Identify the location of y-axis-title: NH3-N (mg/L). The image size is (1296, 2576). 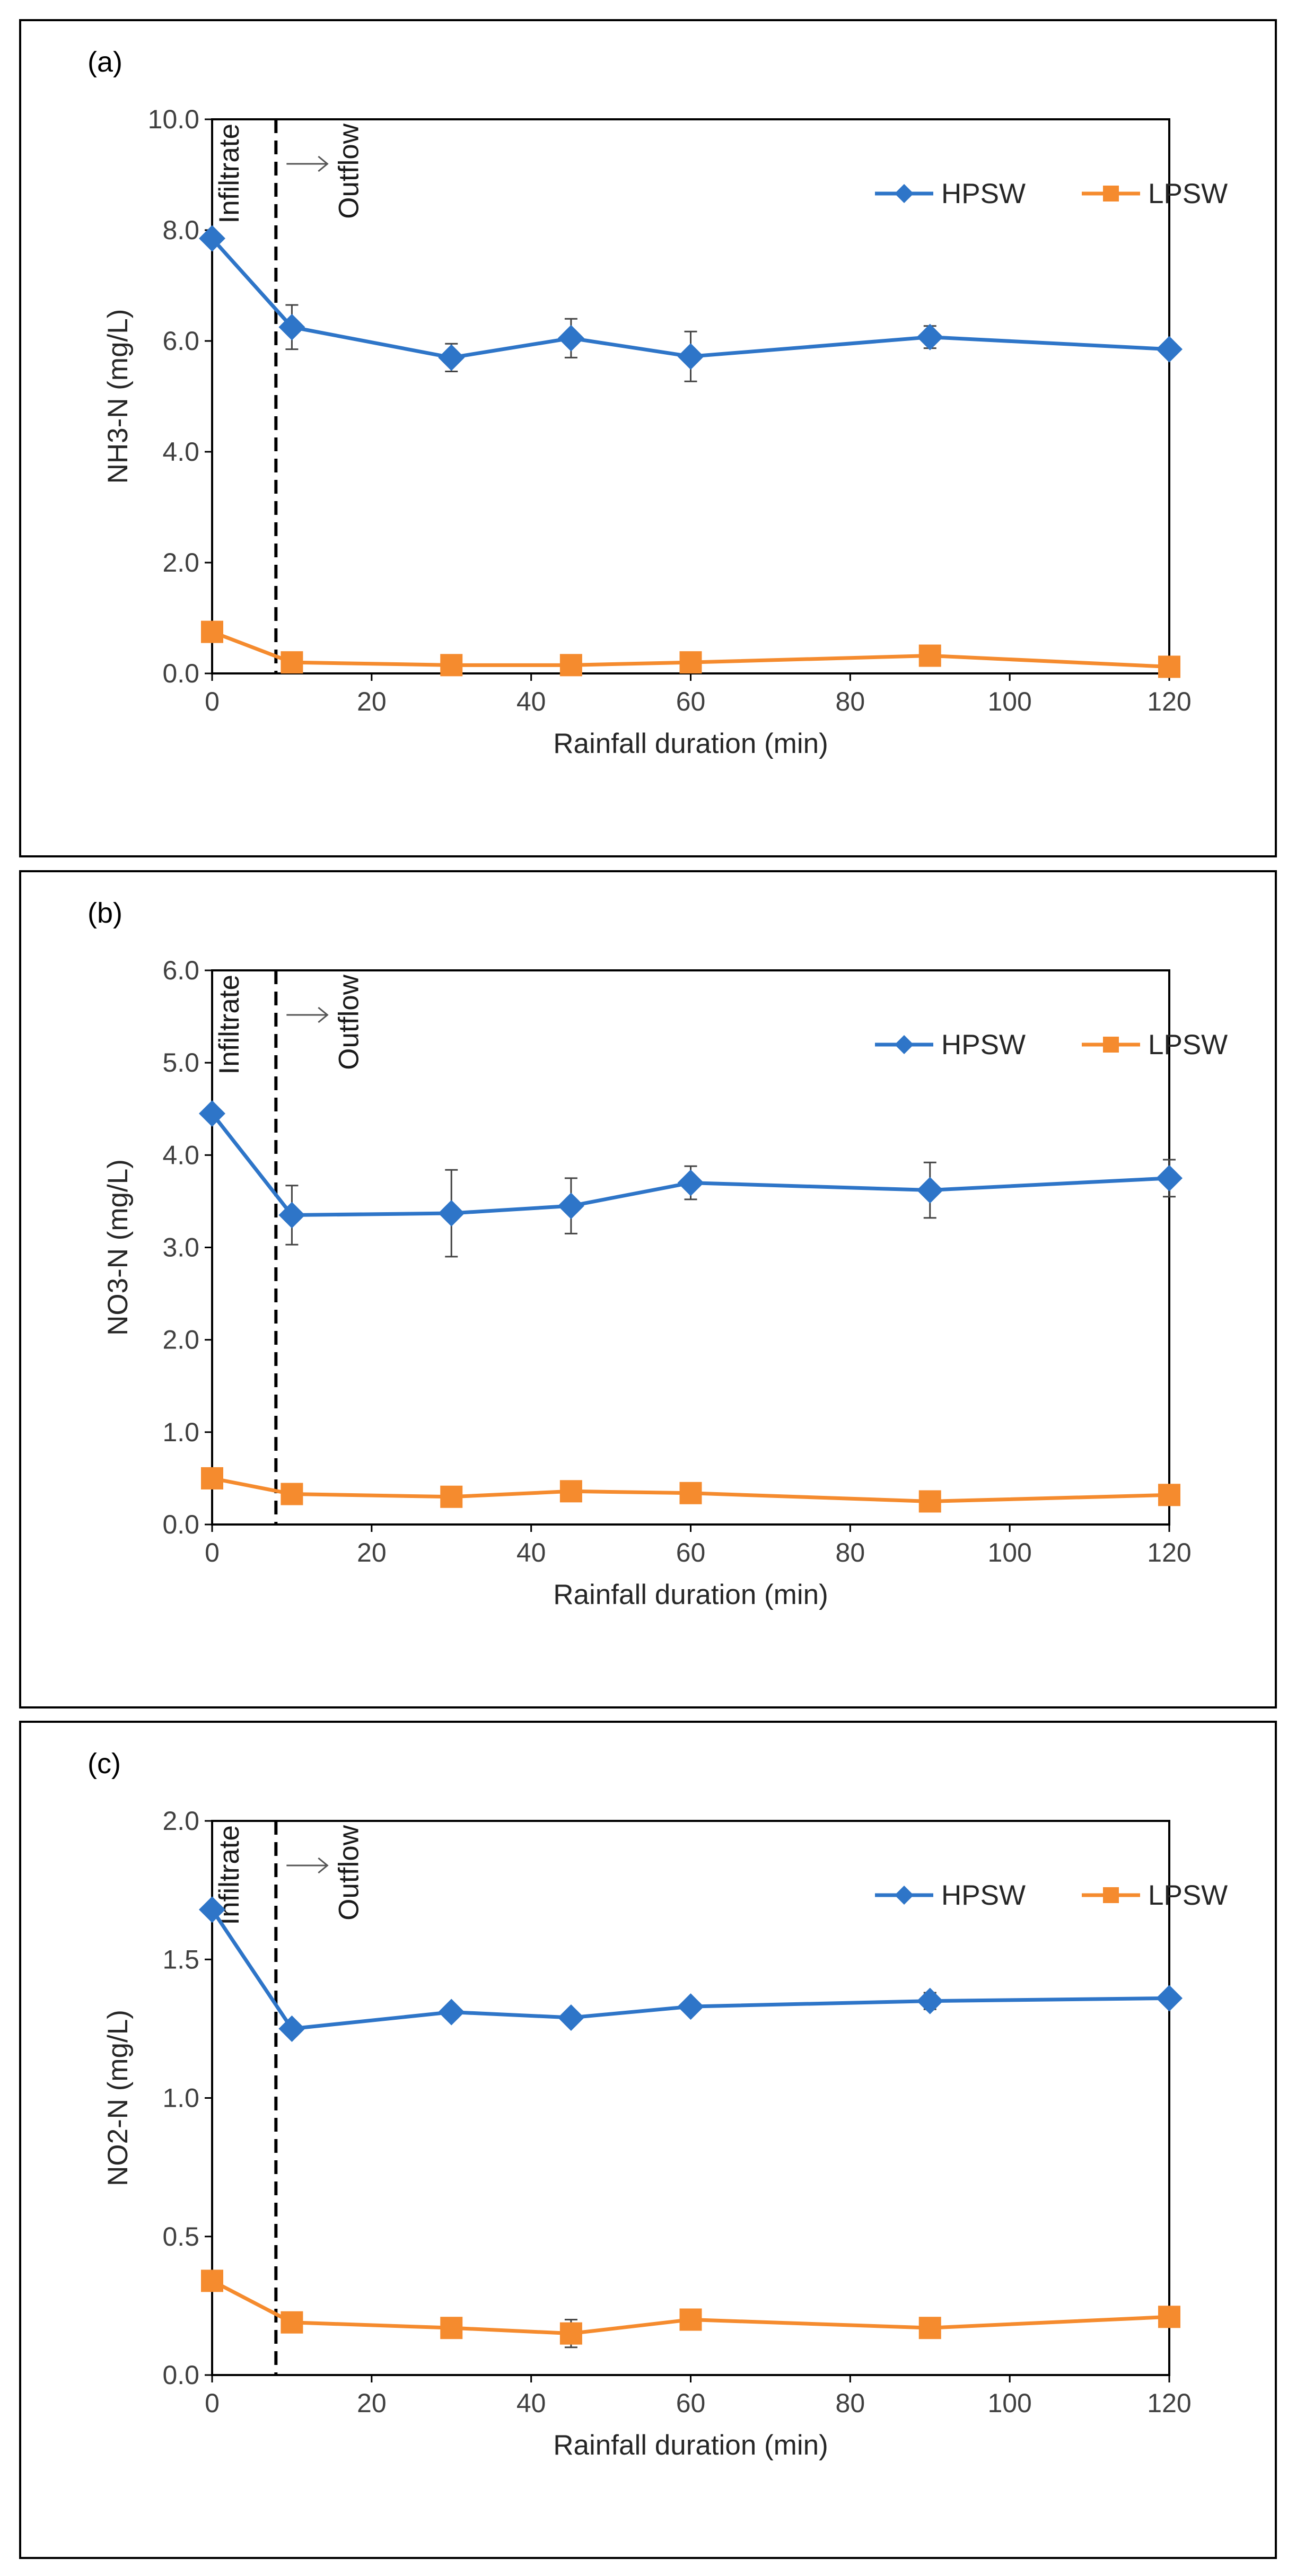
(118, 396).